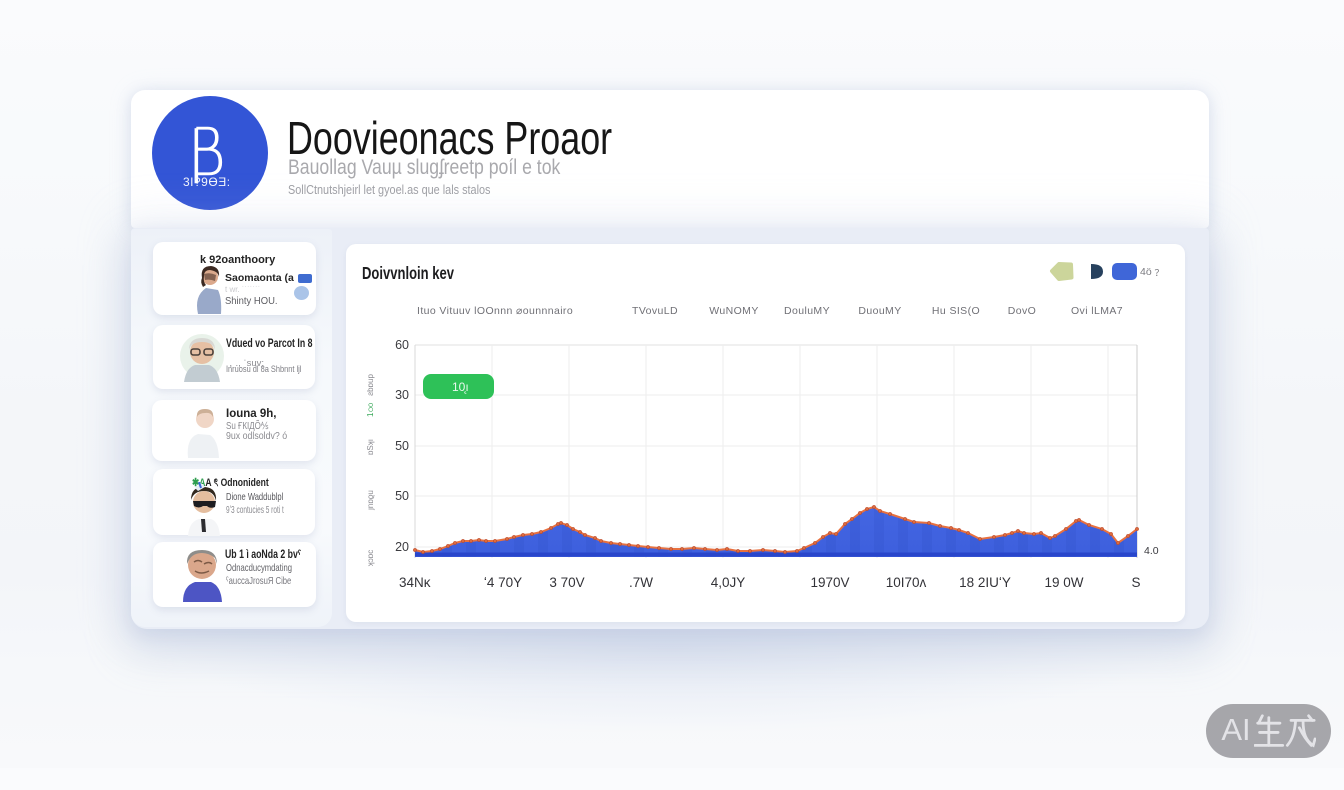 The image size is (1344, 790). Describe the element at coordinates (503, 582) in the screenshot. I see `svg-text: ʻ4 70Y` at that location.